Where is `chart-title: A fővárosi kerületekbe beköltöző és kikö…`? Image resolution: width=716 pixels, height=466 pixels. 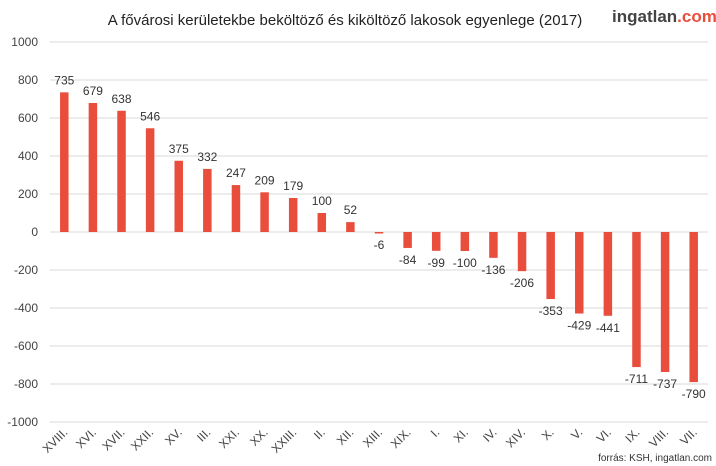 chart-title: A fővárosi kerületekbe beköltöző és kikö… is located at coordinates (345, 20).